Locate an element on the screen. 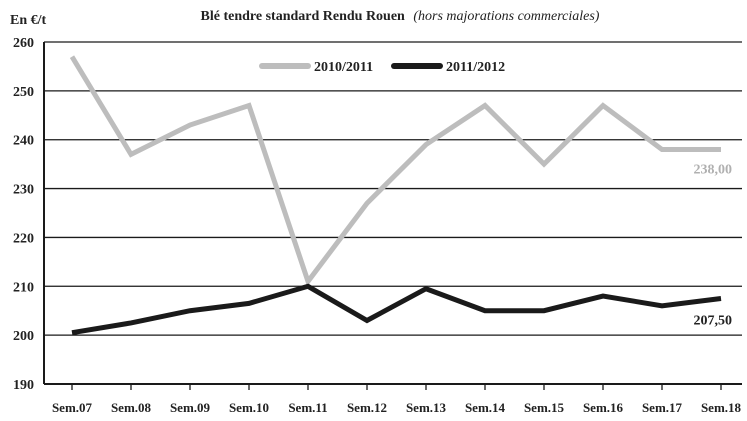  x-tick-label: Sem.09 is located at coordinates (190, 407).